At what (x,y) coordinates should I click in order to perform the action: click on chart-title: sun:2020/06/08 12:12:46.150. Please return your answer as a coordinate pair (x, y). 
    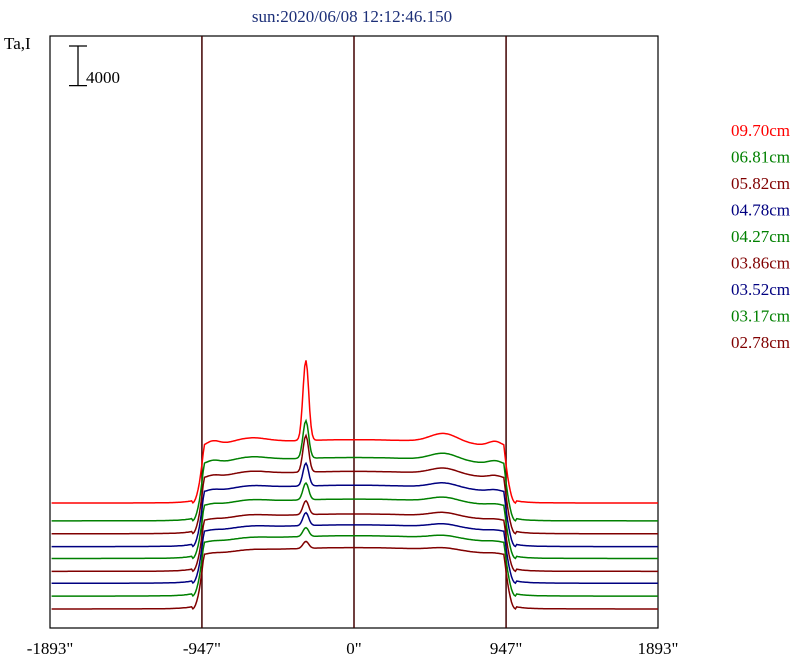
    Looking at the image, I should click on (352, 16).